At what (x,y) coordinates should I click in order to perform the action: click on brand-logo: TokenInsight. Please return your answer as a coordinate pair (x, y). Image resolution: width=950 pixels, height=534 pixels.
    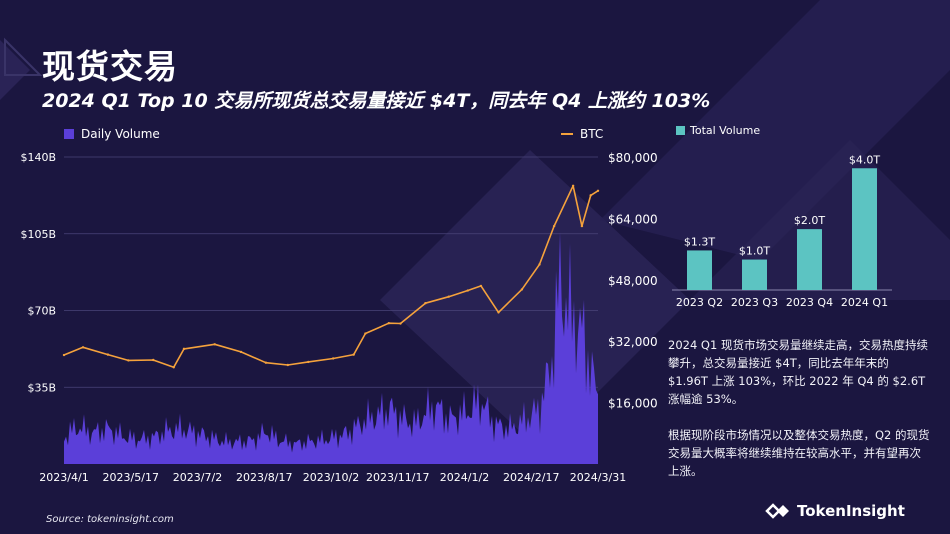
    Looking at the image, I should click on (835, 511).